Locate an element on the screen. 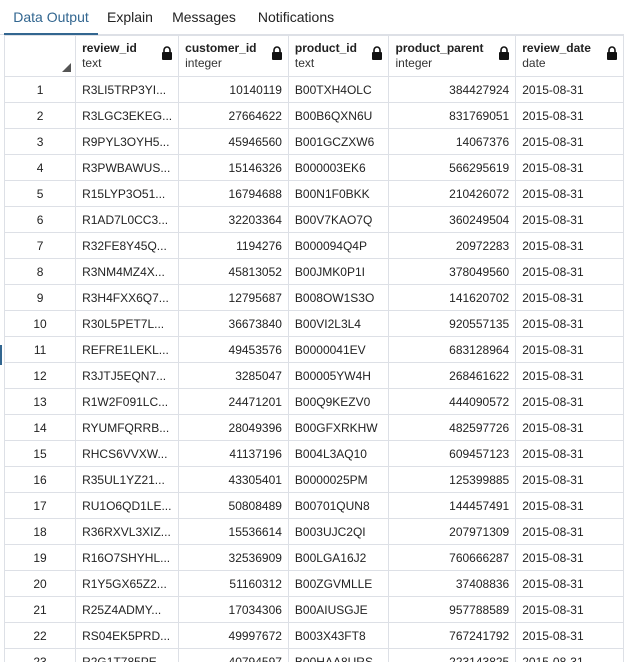 The width and height of the screenshot is (624, 662). cell-customer-id: 12795687 is located at coordinates (233, 297).